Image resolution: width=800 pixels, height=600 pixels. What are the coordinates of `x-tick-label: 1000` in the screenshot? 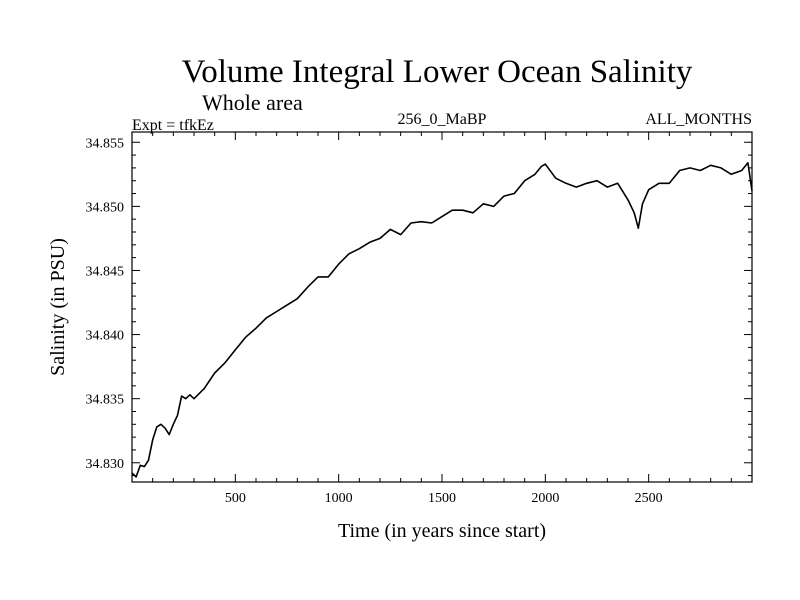 It's located at (339, 498).